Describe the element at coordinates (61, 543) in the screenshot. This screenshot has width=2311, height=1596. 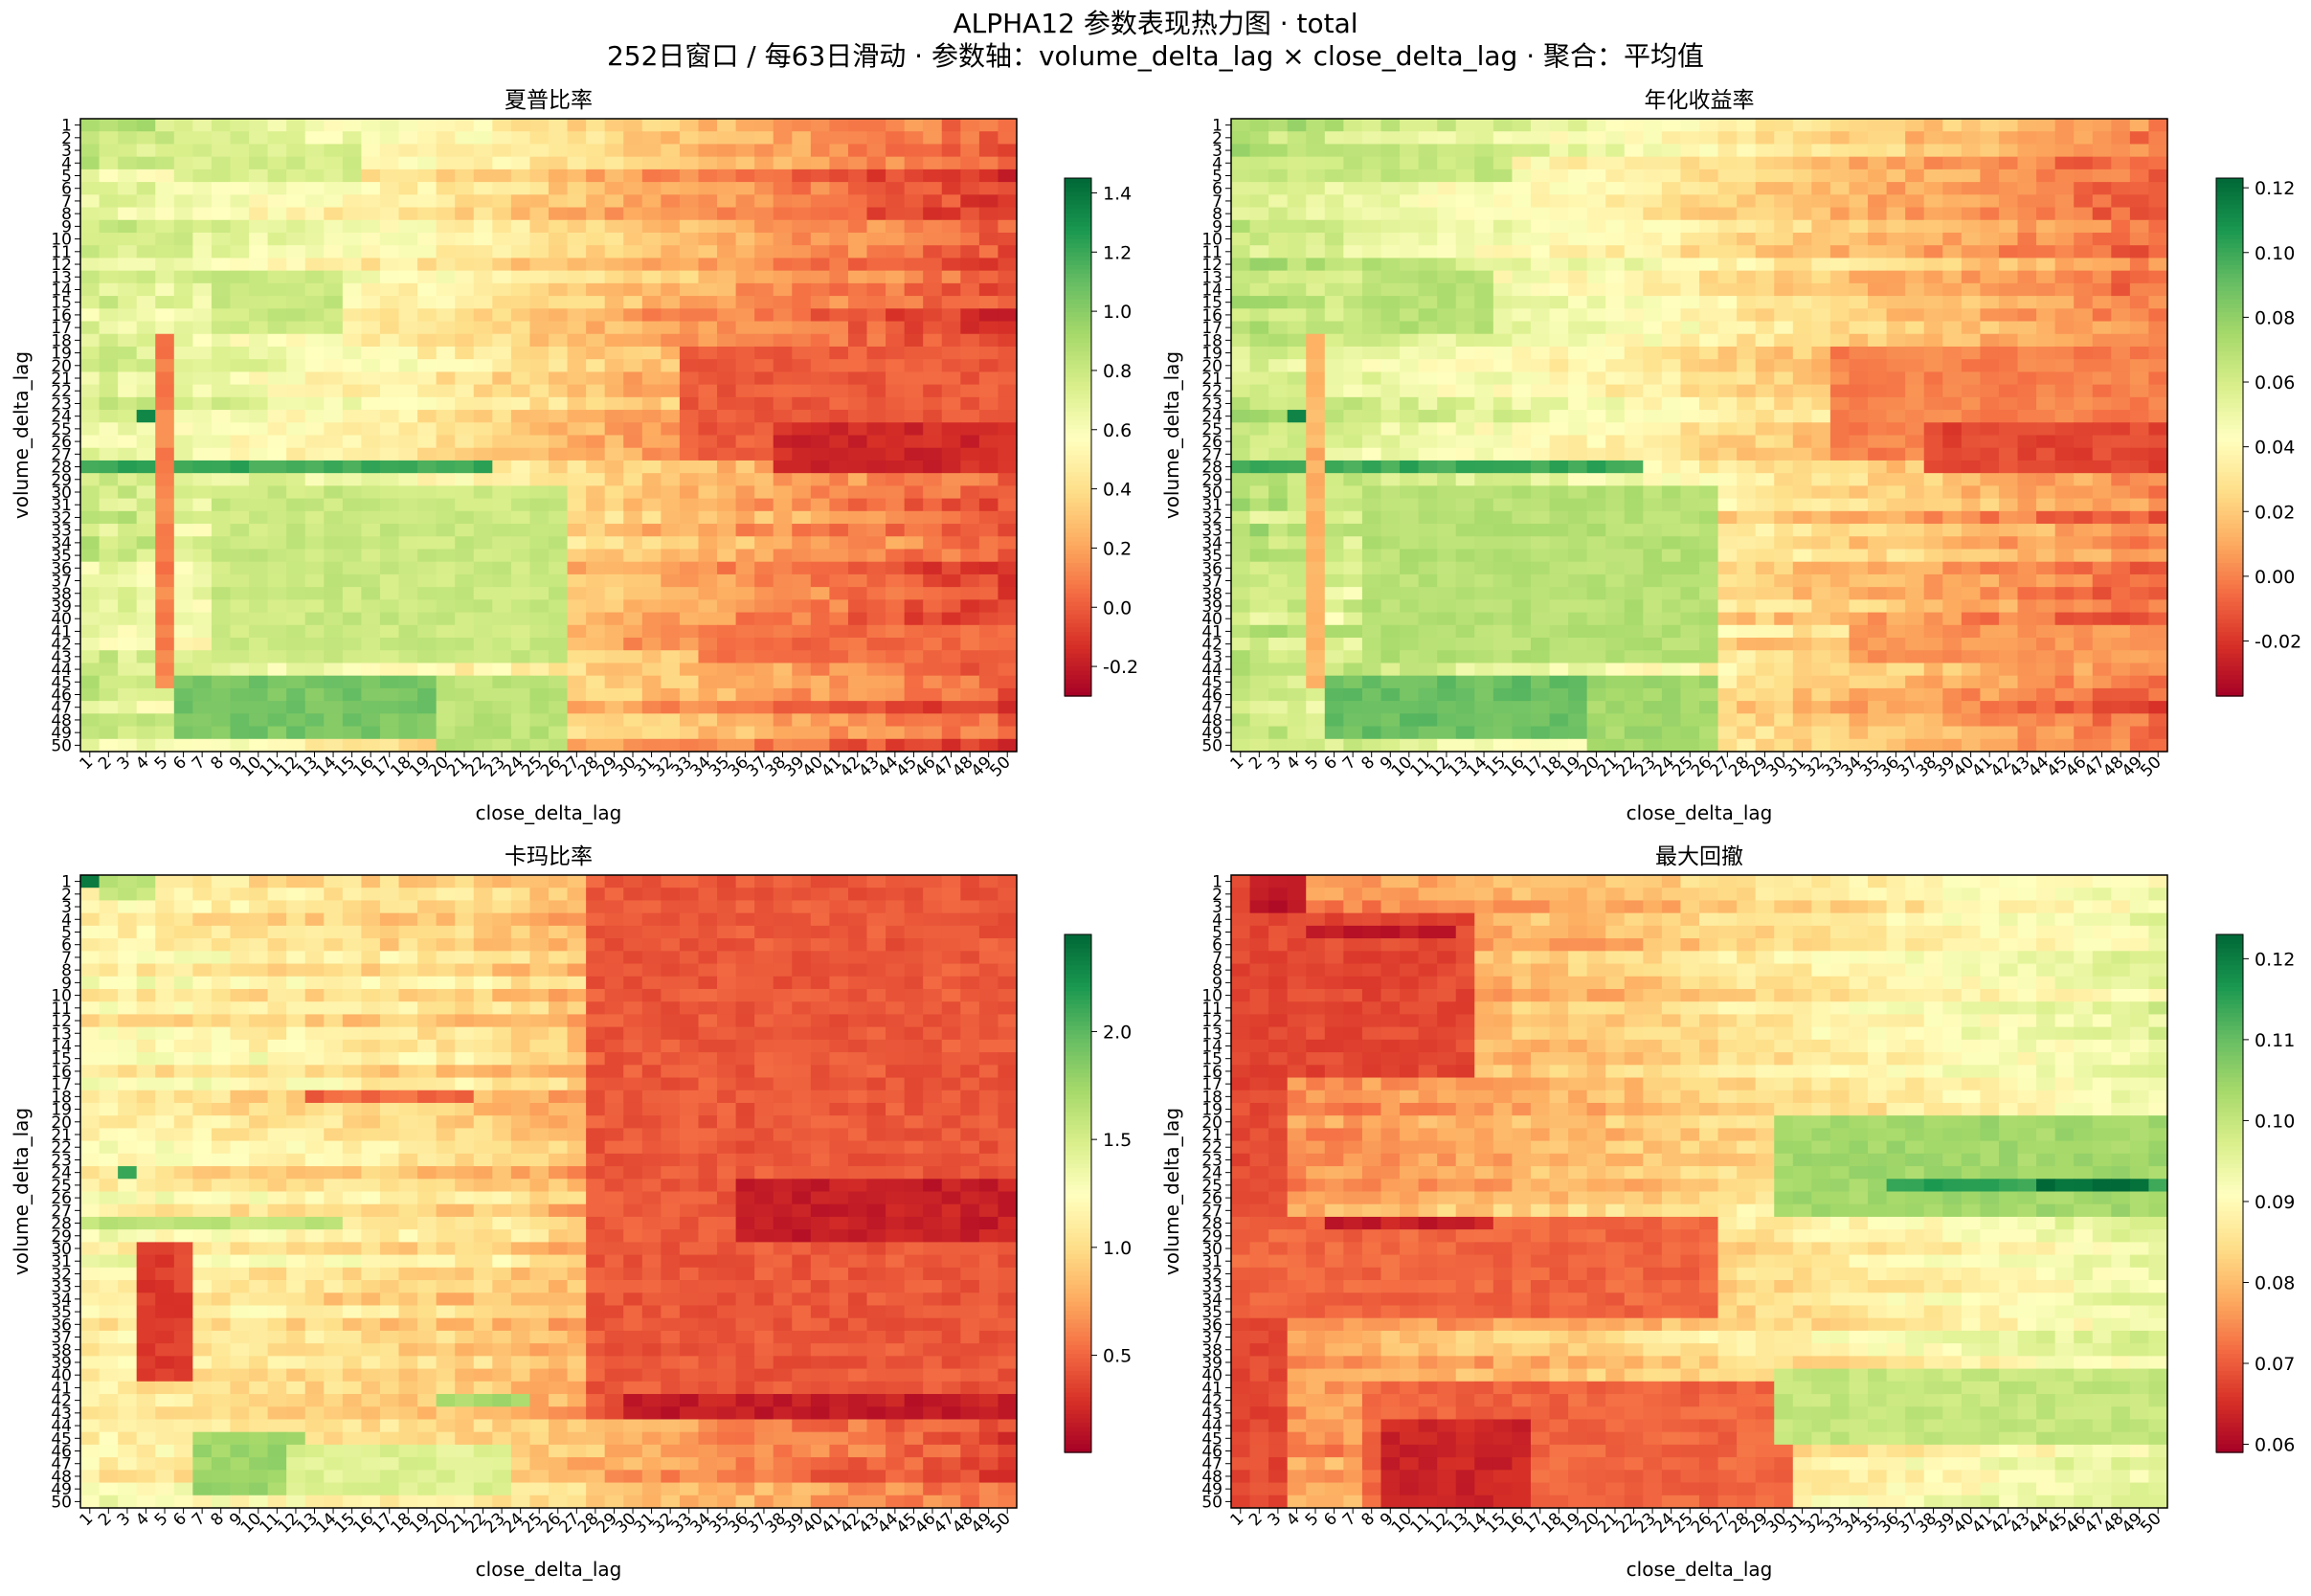
I see `y-tick-label: 34` at that location.